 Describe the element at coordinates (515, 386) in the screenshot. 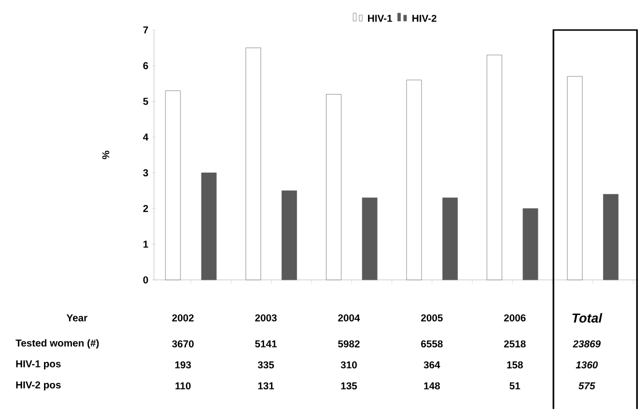

I see `text: 51` at that location.